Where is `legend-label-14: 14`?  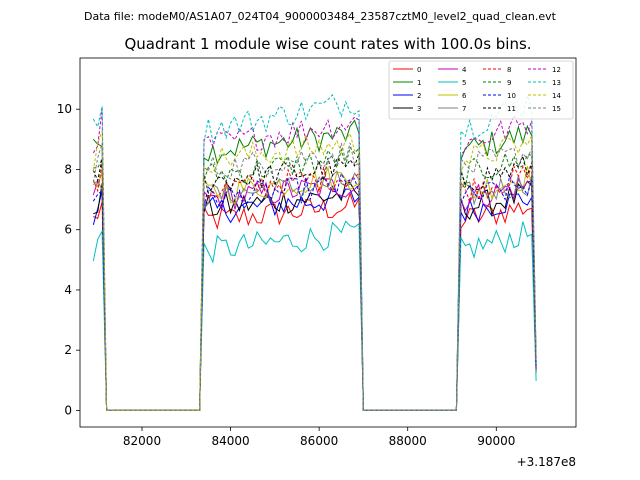
legend-label-14: 14 is located at coordinates (556, 96).